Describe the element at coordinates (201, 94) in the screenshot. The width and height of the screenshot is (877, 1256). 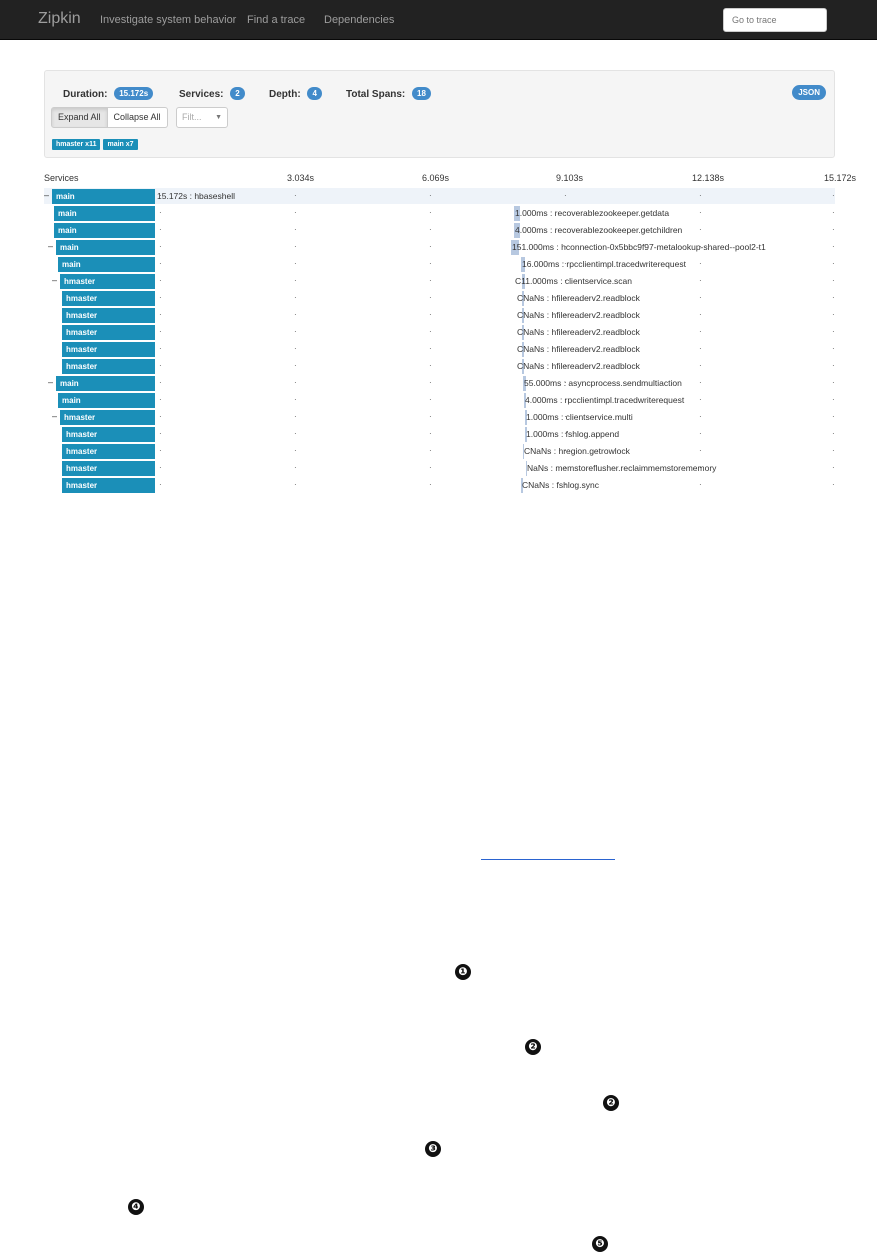
I see `services-label: Services:` at that location.